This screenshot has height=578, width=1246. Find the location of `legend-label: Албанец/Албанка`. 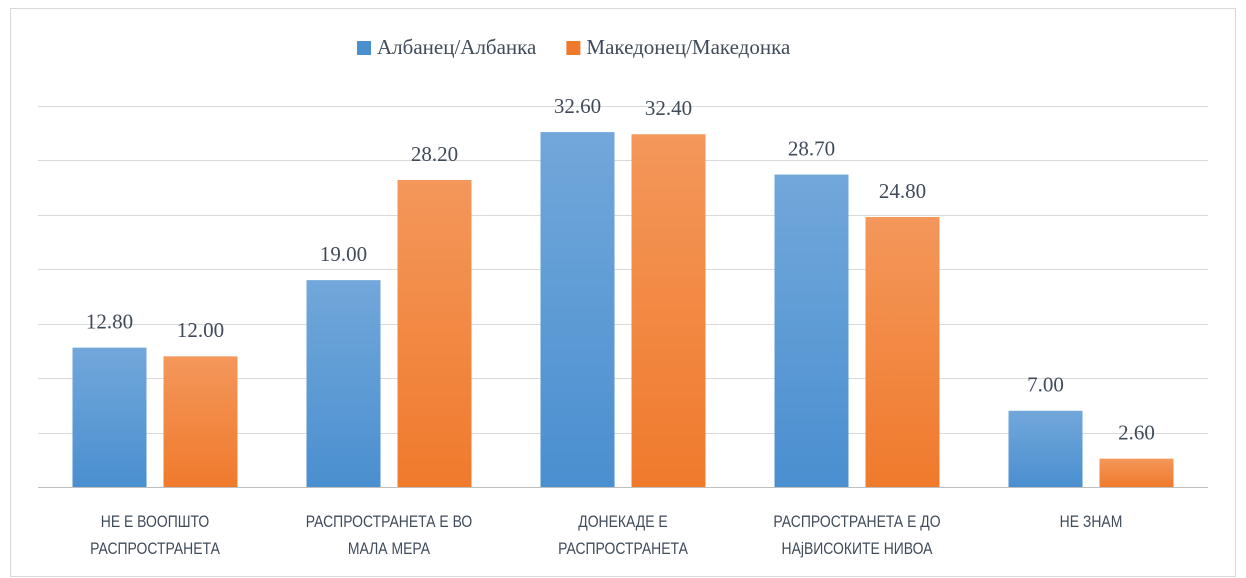

legend-label: Албанец/Албанка is located at coordinates (457, 47).